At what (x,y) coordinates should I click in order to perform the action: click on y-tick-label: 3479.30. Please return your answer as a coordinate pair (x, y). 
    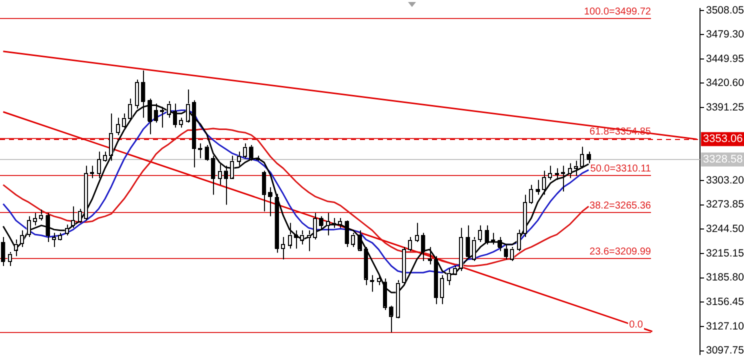
    Looking at the image, I should click on (725, 34).